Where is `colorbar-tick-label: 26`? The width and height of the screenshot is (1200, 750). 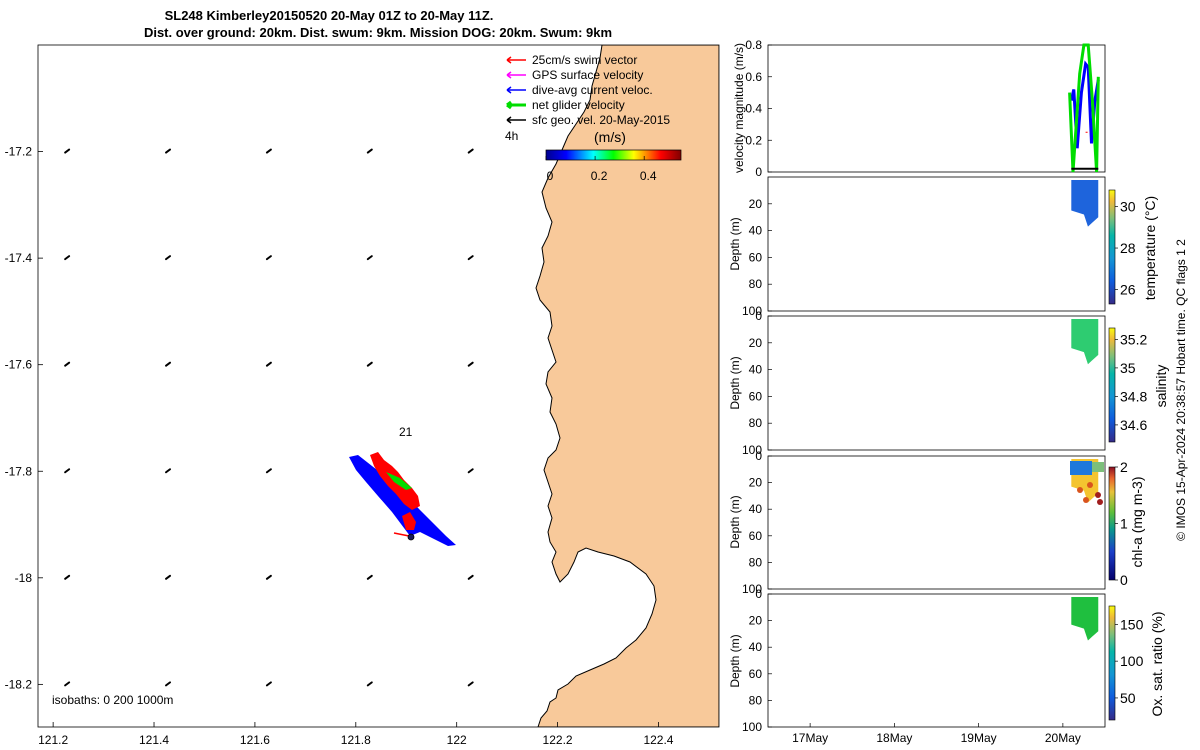 colorbar-tick-label: 26 is located at coordinates (1128, 289).